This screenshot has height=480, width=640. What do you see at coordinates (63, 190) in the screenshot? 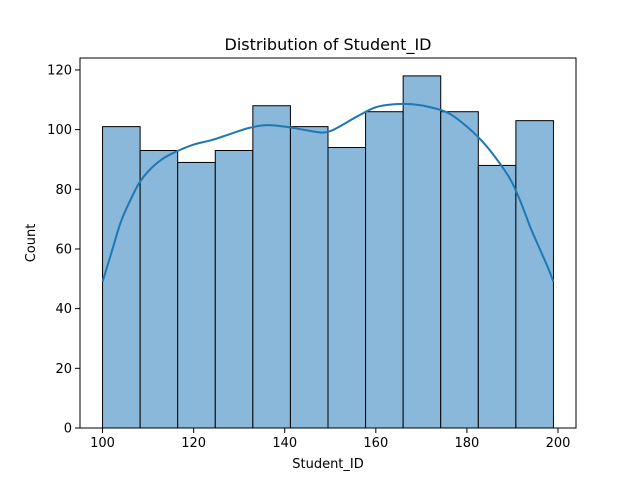
I see `y-tick-label: 80` at bounding box center [63, 190].